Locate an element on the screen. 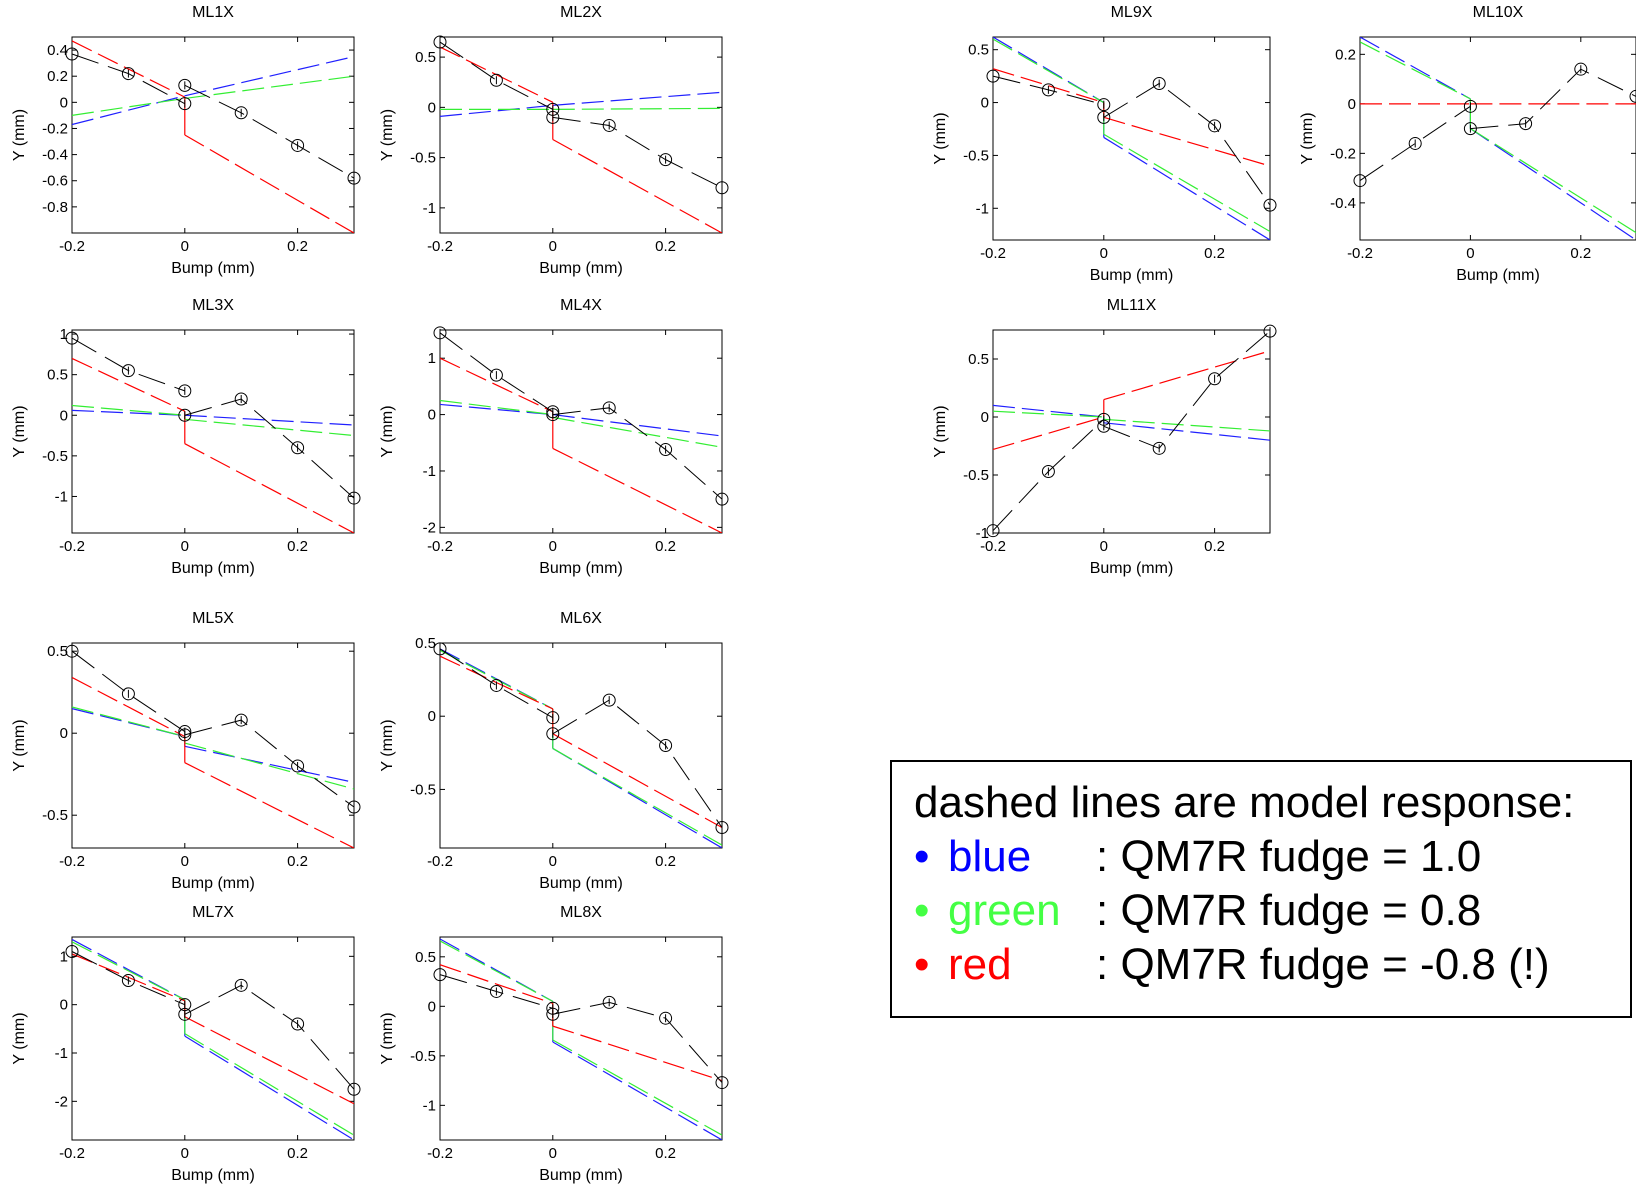 Image resolution: width=1636 pixels, height=1201 pixels. y-tick-label: 1 is located at coordinates (64, 956).